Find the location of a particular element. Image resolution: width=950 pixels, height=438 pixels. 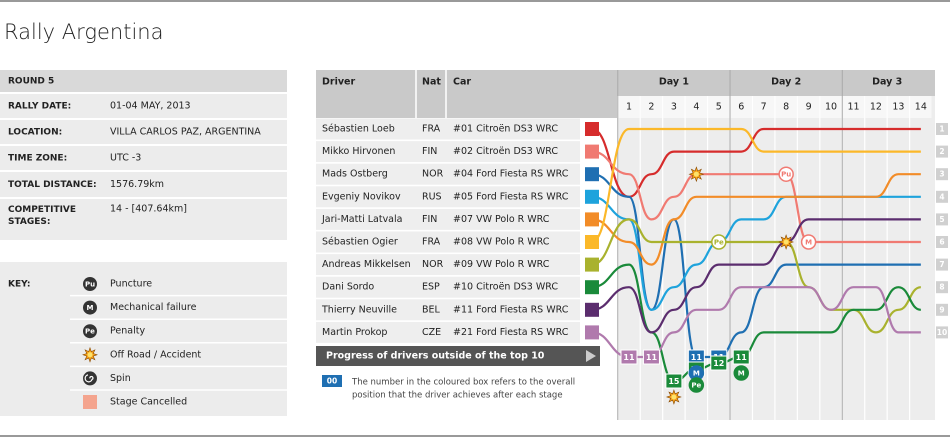

driver-nat: NOR is located at coordinates (433, 174).